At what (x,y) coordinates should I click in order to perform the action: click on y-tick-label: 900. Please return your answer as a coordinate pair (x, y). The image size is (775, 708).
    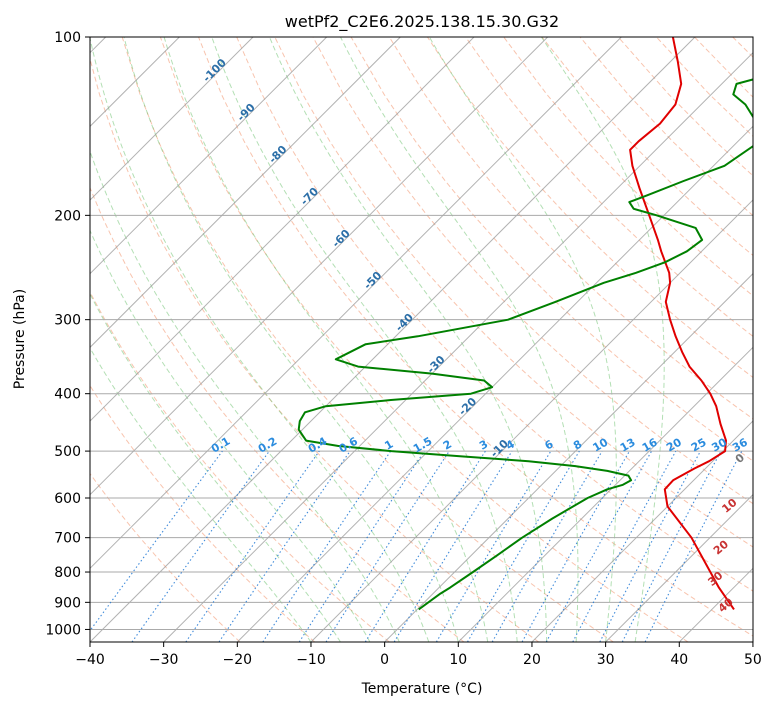
    Looking at the image, I should click on (67, 603).